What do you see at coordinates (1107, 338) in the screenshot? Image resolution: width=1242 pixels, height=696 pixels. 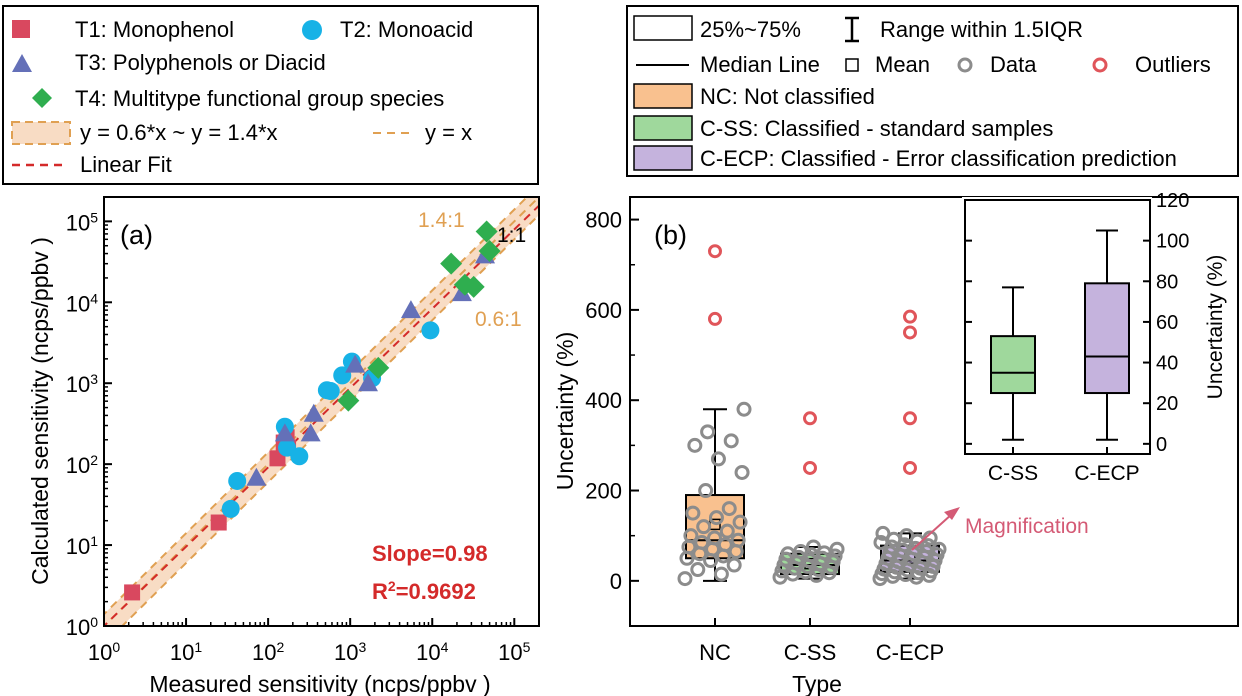 I see `inset-box-C-ECP` at bounding box center [1107, 338].